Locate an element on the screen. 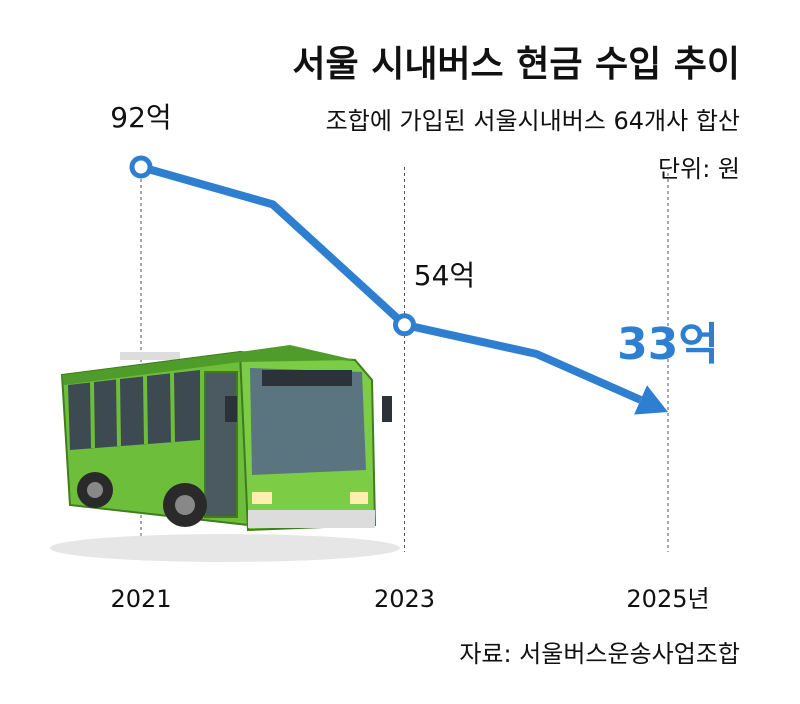  arrow-head is located at coordinates (651, 400).